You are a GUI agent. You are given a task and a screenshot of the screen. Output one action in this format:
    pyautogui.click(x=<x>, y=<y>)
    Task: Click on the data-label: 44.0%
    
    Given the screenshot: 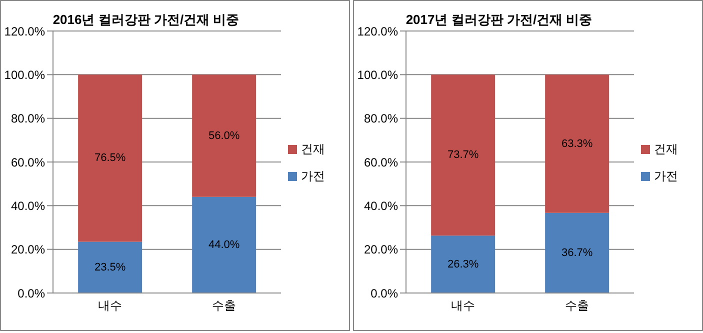 What is the action you would take?
    pyautogui.click(x=224, y=244)
    